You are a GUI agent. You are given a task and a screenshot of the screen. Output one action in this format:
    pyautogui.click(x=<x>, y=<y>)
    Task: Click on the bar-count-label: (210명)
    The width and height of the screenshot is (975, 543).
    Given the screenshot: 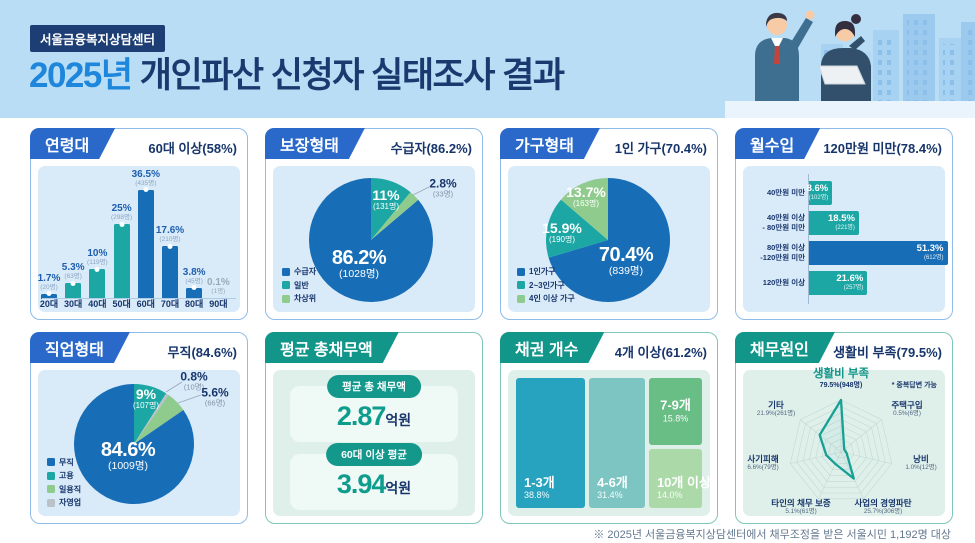 What is the action you would take?
    pyautogui.click(x=170, y=240)
    